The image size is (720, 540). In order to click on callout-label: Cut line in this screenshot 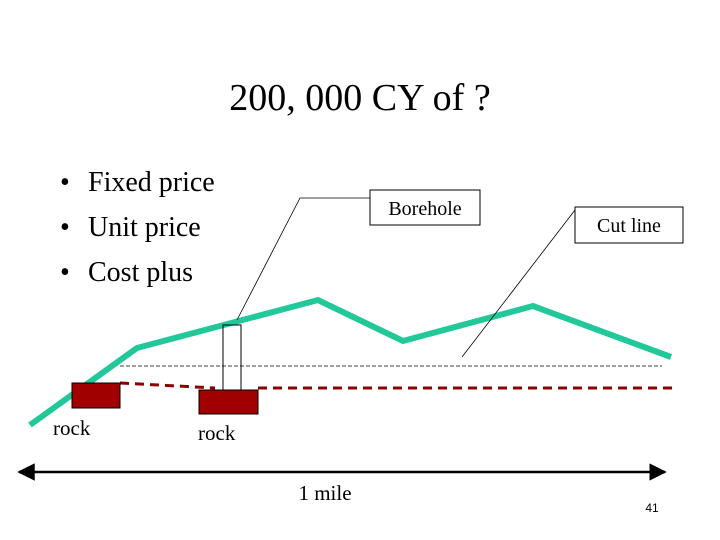, I will do `click(629, 226)`.